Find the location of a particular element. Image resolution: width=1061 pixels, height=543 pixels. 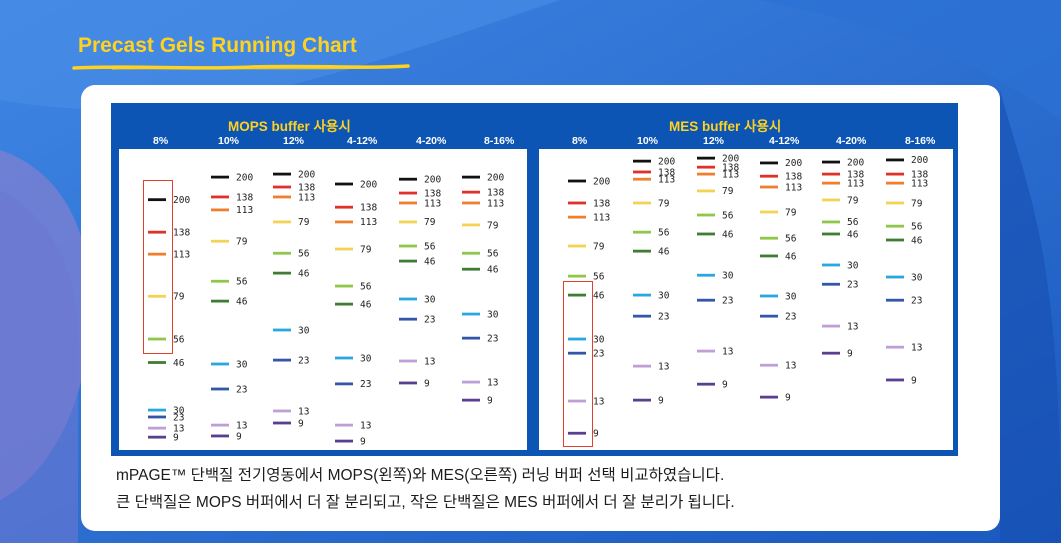

mes-lane-header: 4-20% is located at coordinates (851, 141).